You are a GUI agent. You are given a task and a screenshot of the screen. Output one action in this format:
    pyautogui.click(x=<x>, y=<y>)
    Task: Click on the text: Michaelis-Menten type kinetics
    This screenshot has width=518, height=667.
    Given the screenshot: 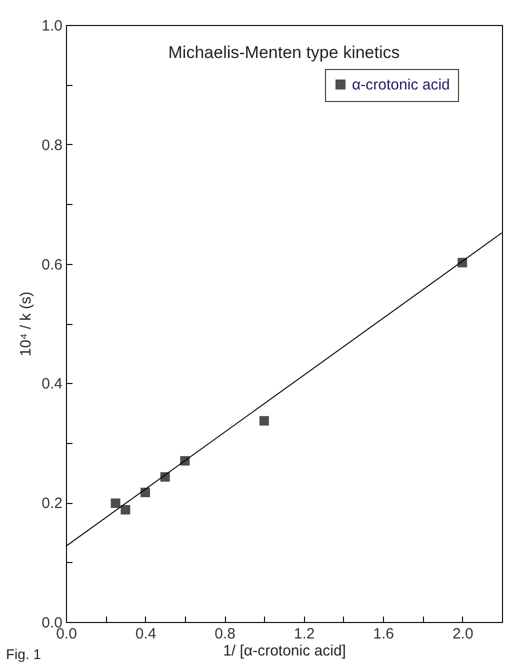 What is the action you would take?
    pyautogui.click(x=284, y=52)
    